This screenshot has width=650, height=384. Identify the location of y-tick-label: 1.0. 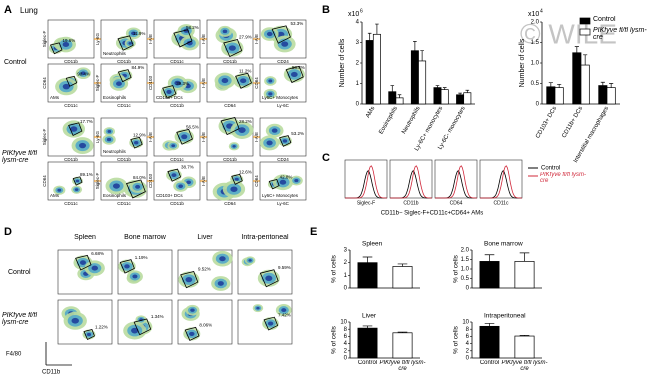
(465, 270).